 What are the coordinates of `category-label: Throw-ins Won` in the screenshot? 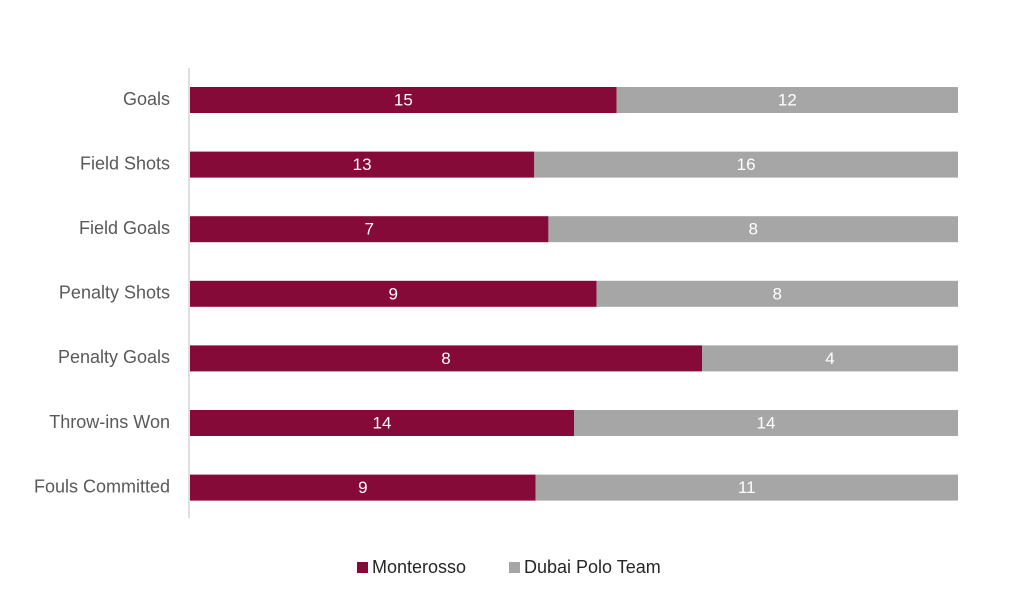 It's located at (109, 422).